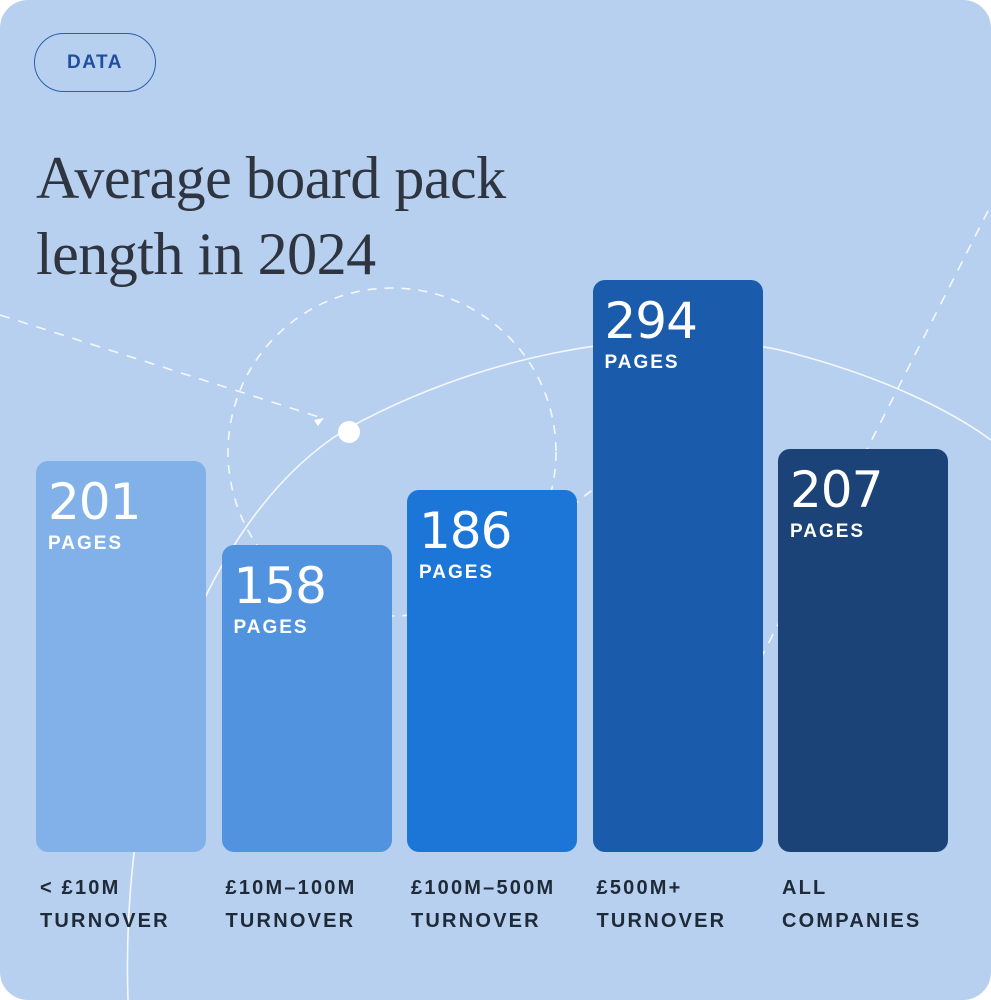  I want to click on bar-value-label: 207, so click(836, 490).